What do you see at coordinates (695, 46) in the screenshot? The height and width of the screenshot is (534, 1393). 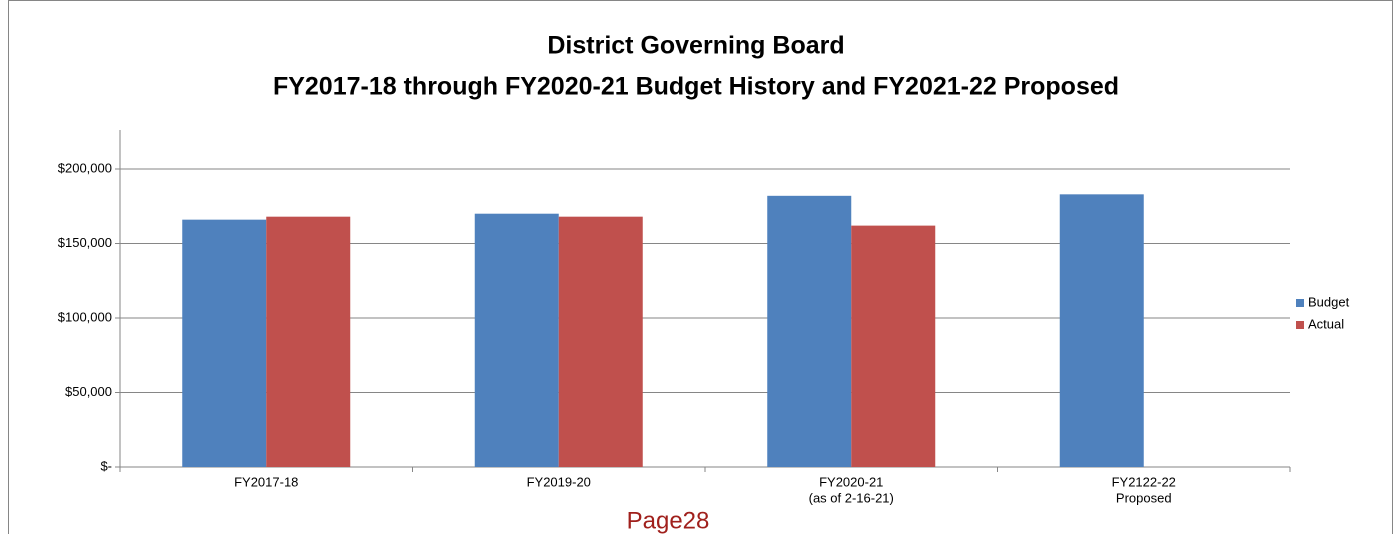 I see `chart-title: District Governing Board` at bounding box center [695, 46].